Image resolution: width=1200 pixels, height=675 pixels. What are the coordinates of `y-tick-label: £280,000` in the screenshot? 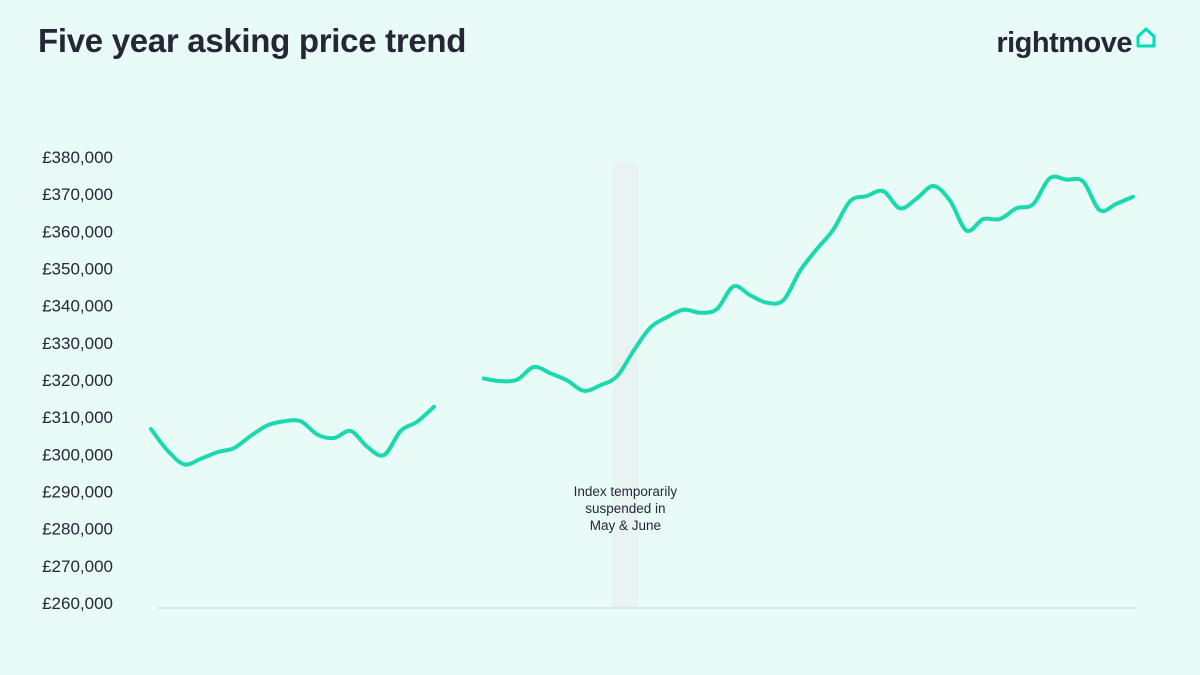 It's located at (77, 529).